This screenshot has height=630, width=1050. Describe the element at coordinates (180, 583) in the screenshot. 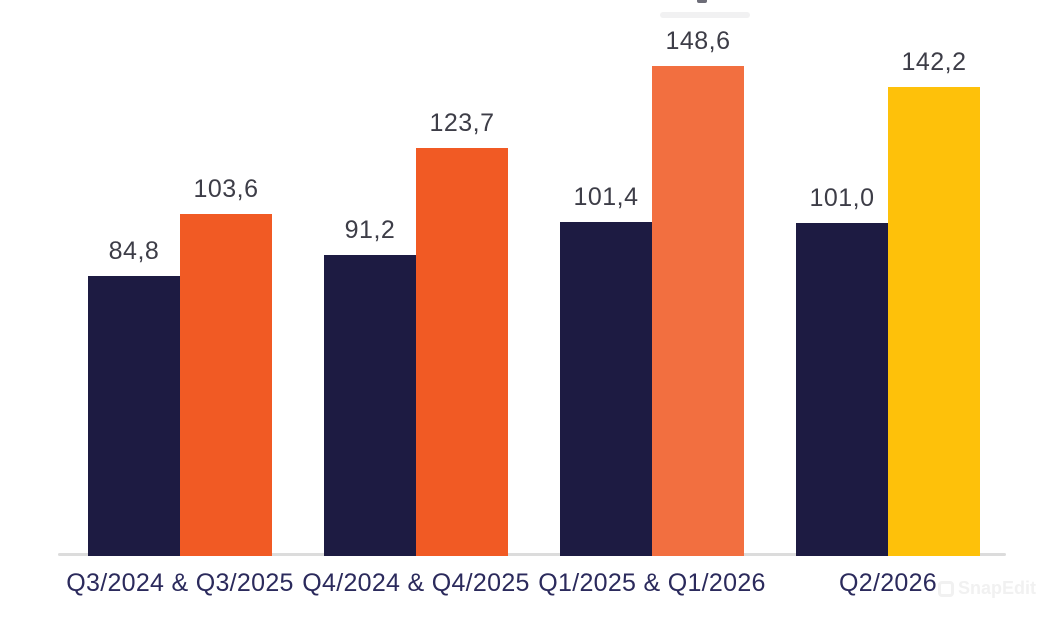

I see `x-tick-label-1: Q3/2024 & Q3/2025` at that location.